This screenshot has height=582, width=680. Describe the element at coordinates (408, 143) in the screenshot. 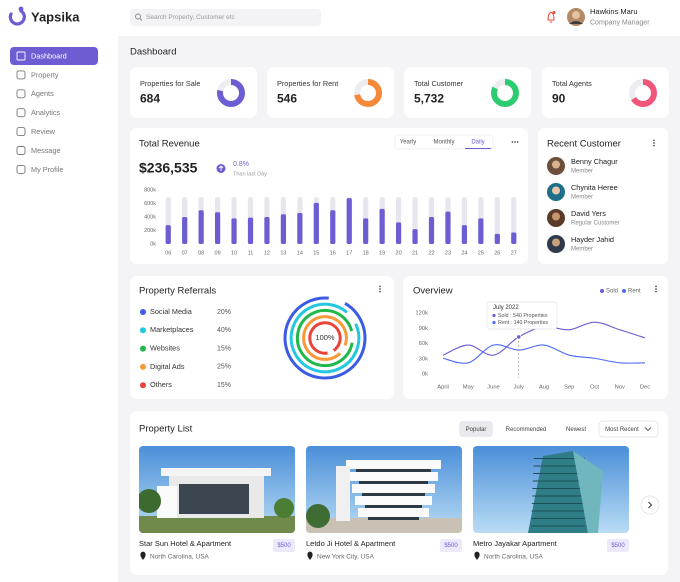

I see `tab: Yearly` at that location.